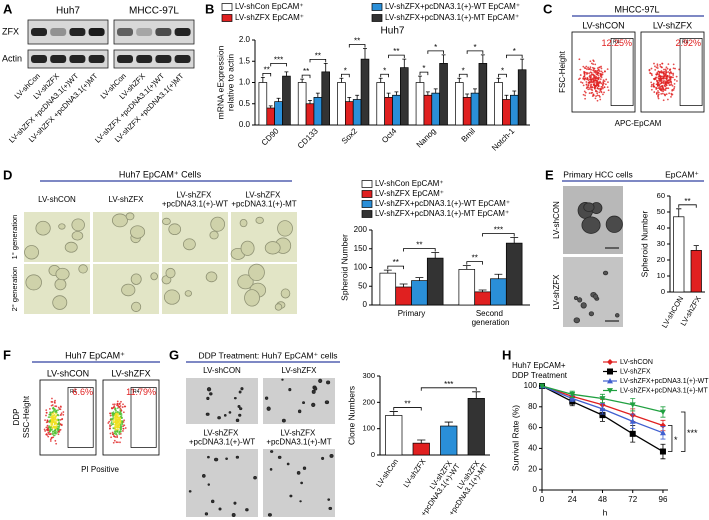 This screenshot has width=709, height=520. What do you see at coordinates (278, 60) in the screenshot?
I see `significance-label: ***` at bounding box center [278, 60].